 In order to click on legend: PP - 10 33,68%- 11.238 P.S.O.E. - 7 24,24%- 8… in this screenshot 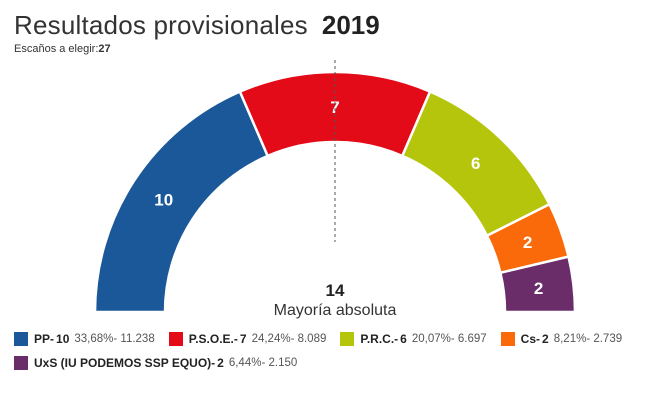, I will do `click(329, 351)`.